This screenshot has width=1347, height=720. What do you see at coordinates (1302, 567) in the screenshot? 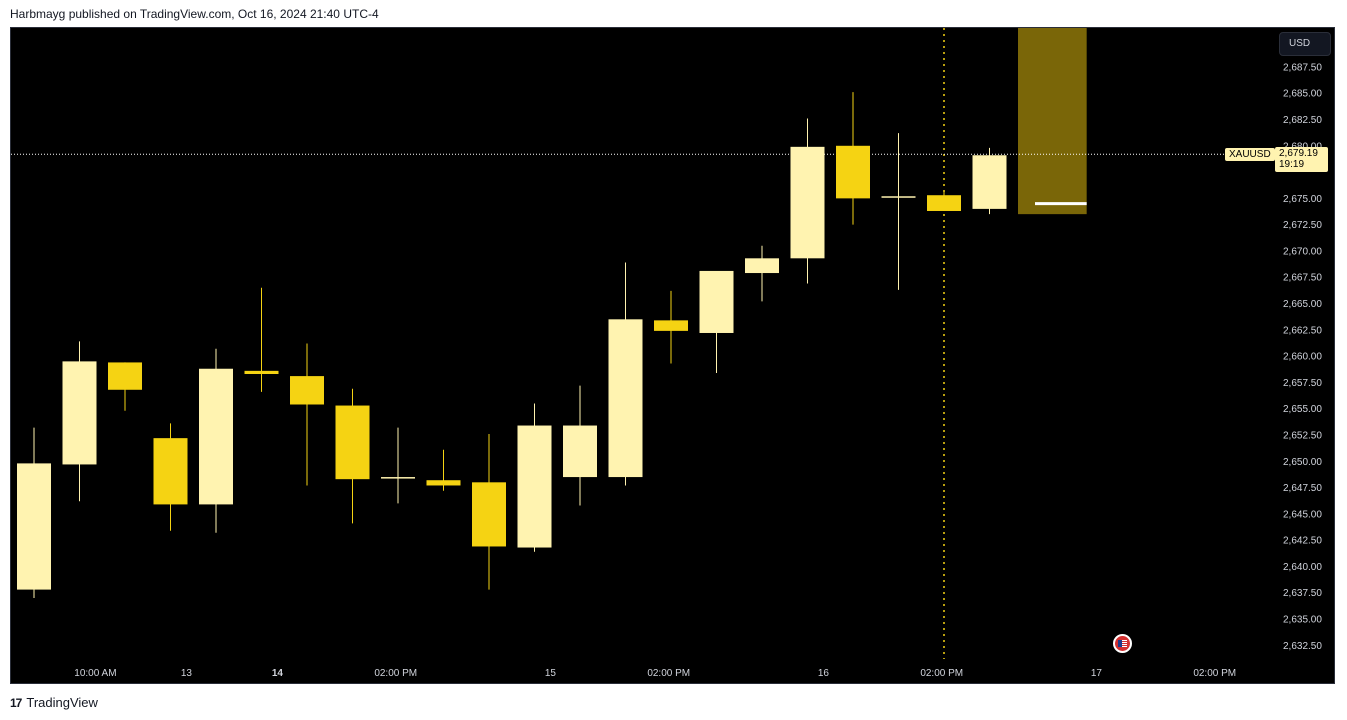
I see `y-axis-tick-label: 2,640.00` at bounding box center [1302, 567].